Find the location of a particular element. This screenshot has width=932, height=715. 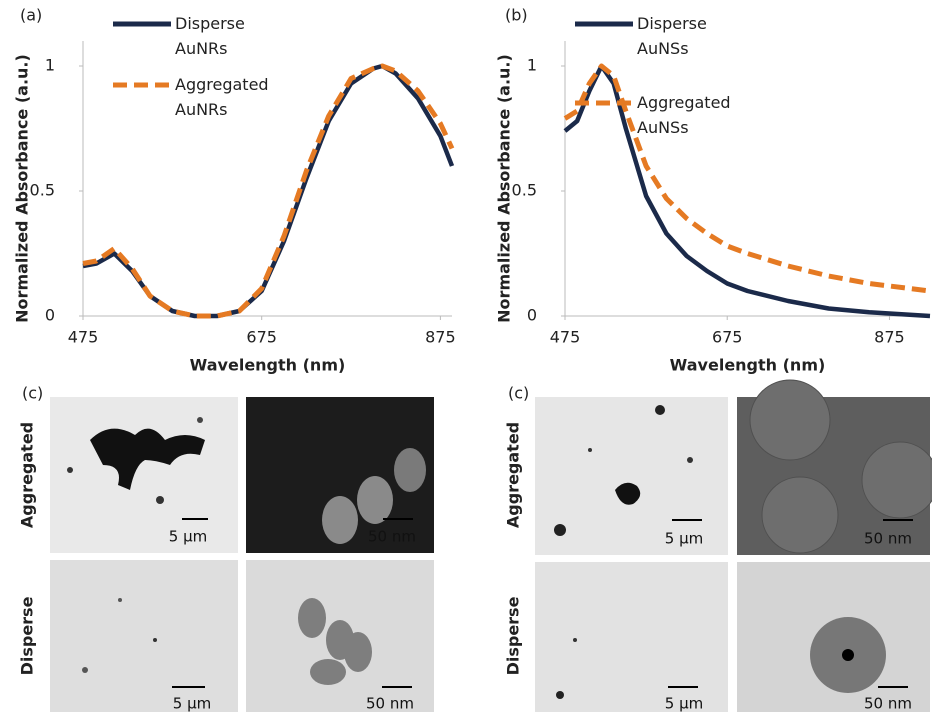

particle-core is located at coordinates (848, 655).